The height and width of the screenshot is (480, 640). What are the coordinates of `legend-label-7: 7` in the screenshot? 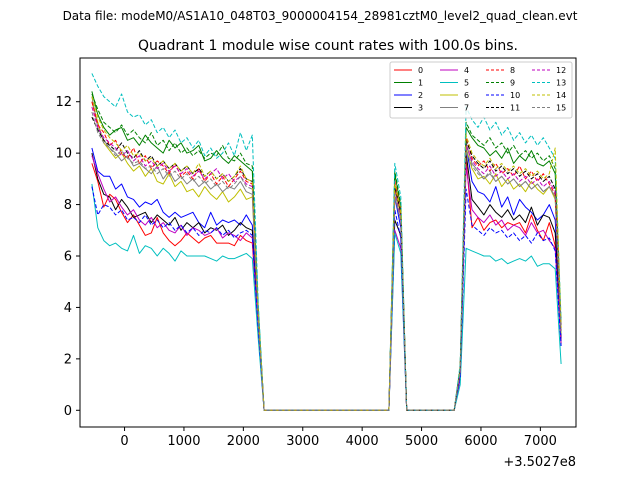 It's located at (466, 108).